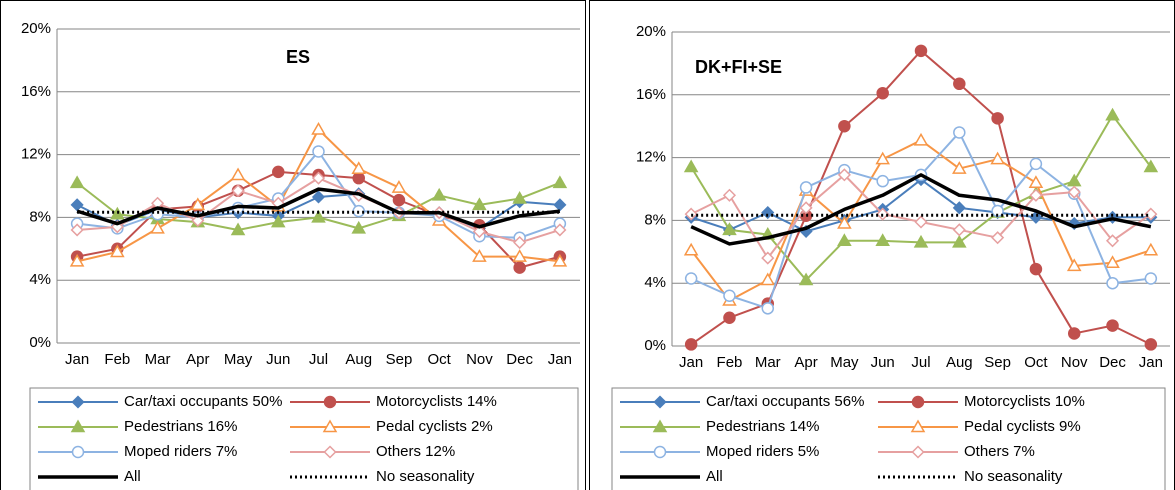 This screenshot has height=490, width=1175. I want to click on legend-label: Car/taxi occupants 50%, so click(203, 401).